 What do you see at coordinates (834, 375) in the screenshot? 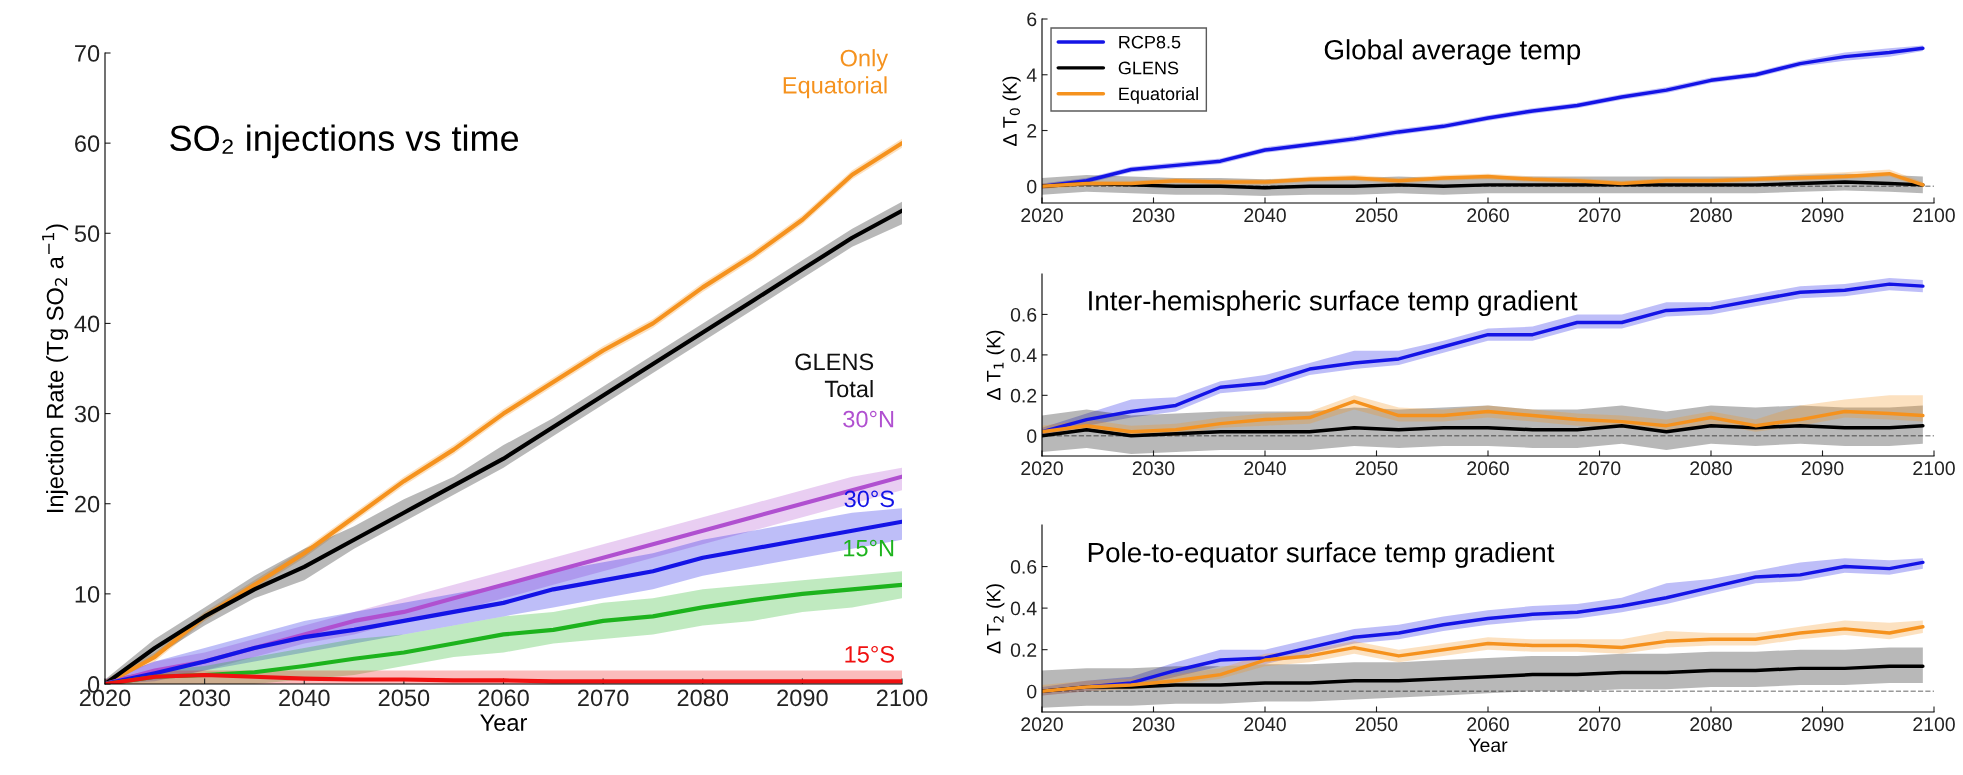
I see `text: GLENS Total` at bounding box center [834, 375].